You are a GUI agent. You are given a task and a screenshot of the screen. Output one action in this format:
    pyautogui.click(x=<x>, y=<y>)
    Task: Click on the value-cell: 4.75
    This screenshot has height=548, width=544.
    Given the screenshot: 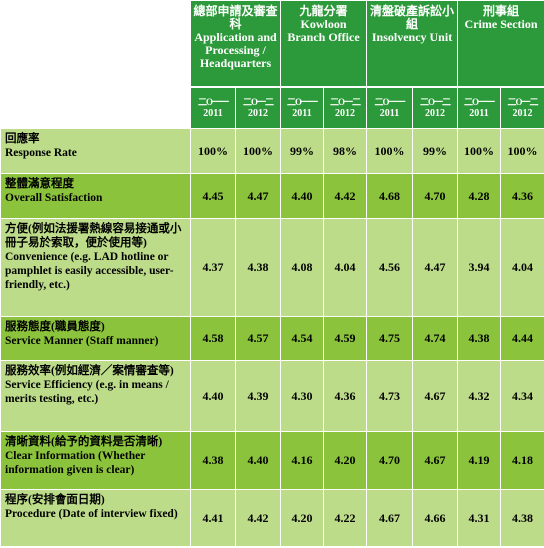 What is the action you would take?
    pyautogui.click(x=390, y=338)
    